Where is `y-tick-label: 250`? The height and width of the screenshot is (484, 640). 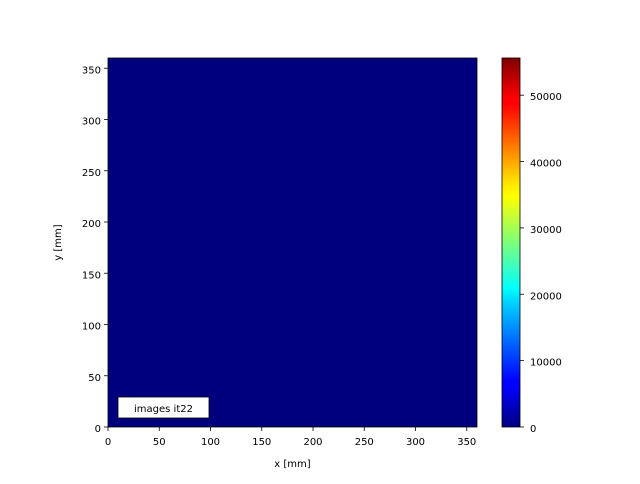 y-tick-label: 250 is located at coordinates (91, 173).